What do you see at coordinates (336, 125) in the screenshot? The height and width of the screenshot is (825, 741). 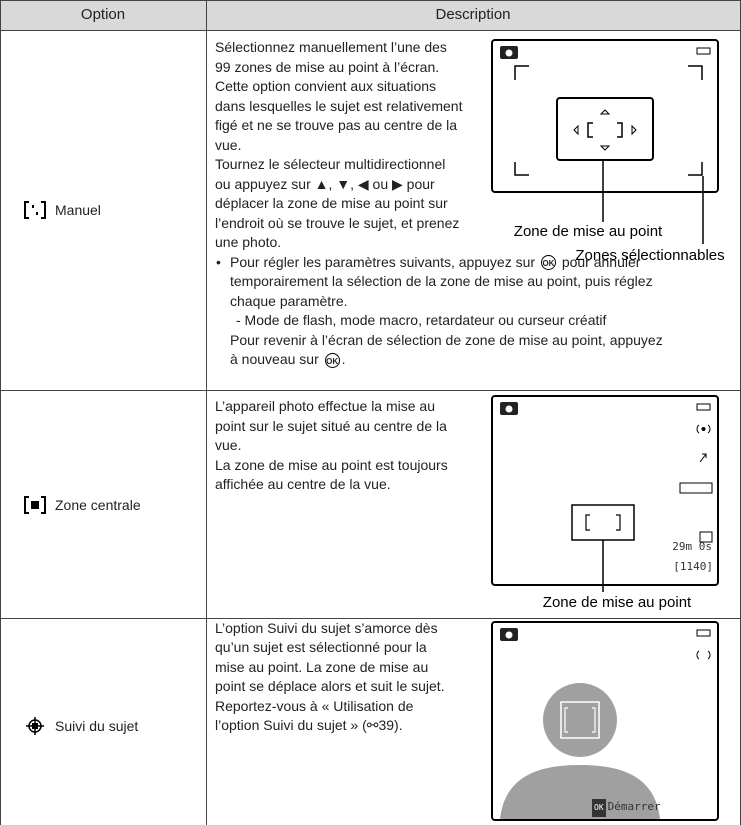 I see `description-line: figé et ne se trouve pas au centre de la` at bounding box center [336, 125].